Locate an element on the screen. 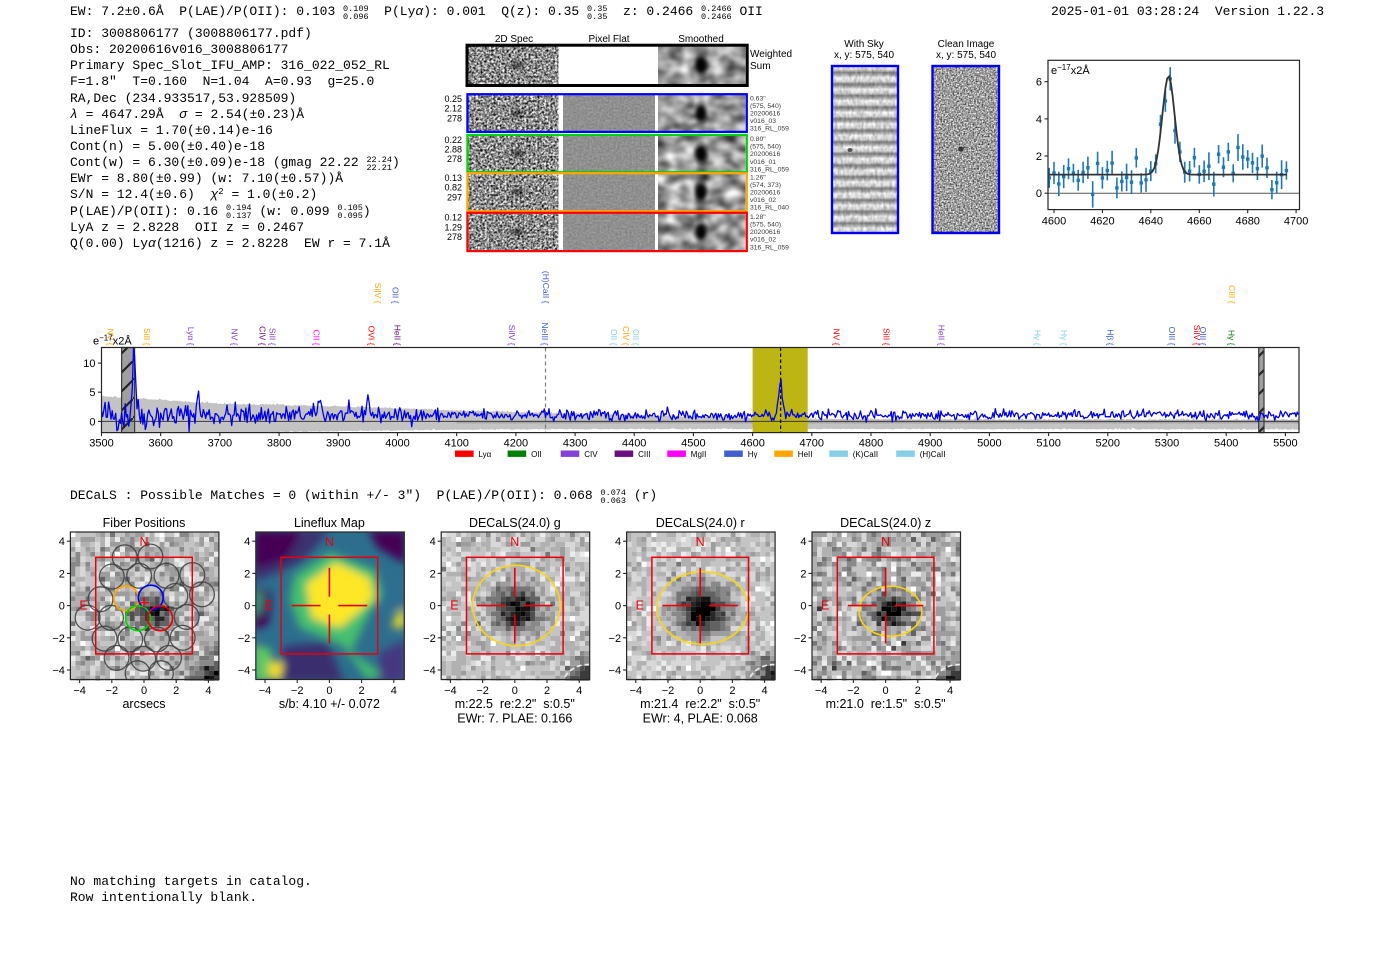  svg-text: 1.28" is located at coordinates (758, 217).